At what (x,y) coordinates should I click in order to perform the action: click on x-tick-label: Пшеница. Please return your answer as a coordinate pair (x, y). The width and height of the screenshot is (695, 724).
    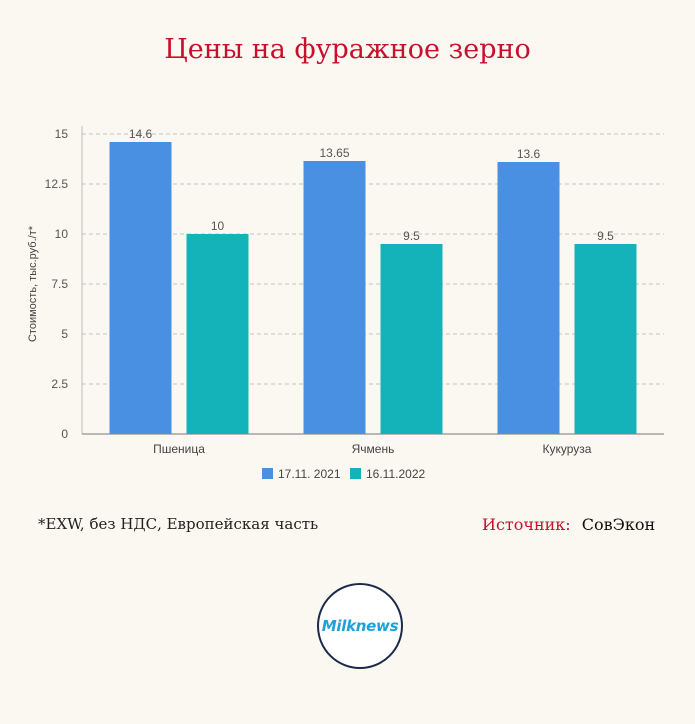
    Looking at the image, I should click on (179, 449).